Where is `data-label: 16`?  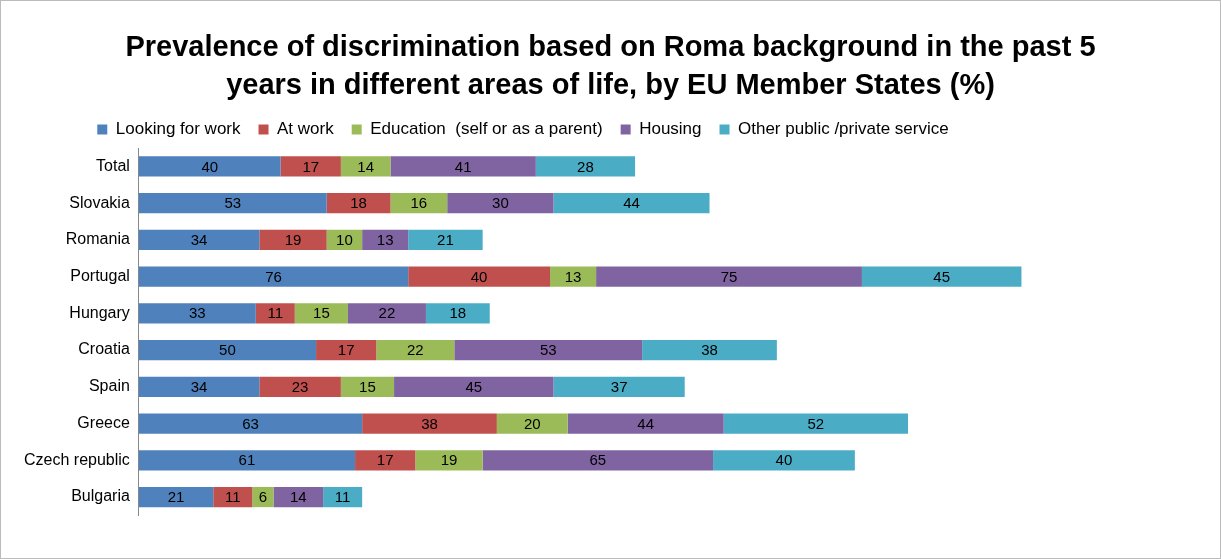
data-label: 16 is located at coordinates (419, 203).